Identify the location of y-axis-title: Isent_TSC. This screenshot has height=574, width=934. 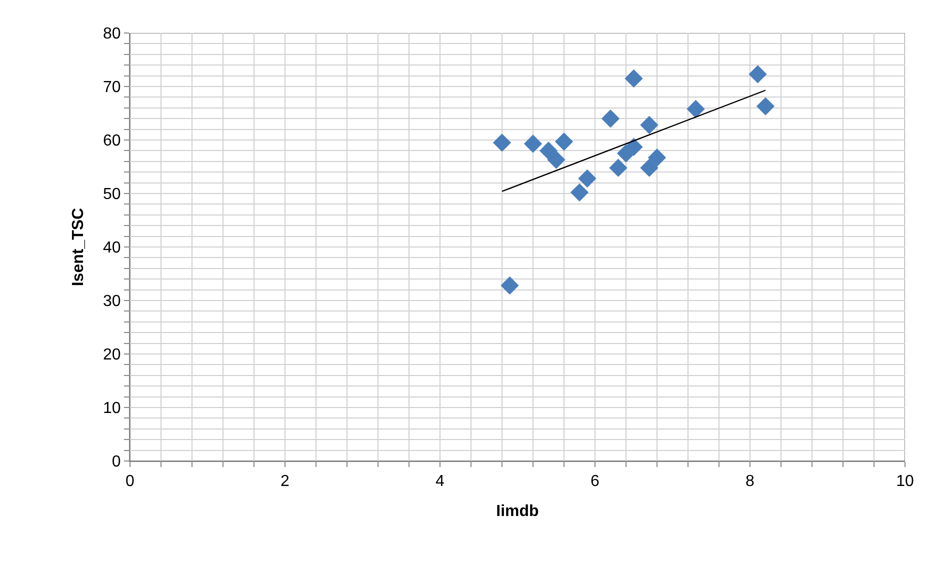
(78, 246).